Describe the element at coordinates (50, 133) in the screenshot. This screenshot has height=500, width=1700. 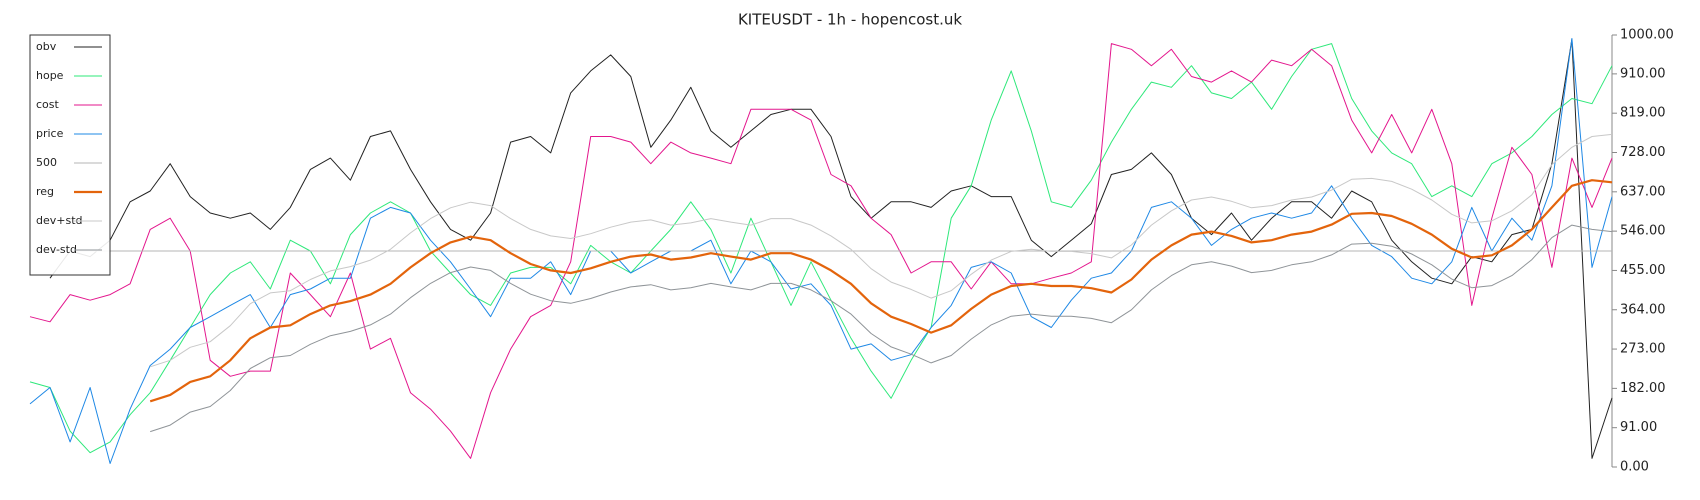
I see `legend-label: price` at that location.